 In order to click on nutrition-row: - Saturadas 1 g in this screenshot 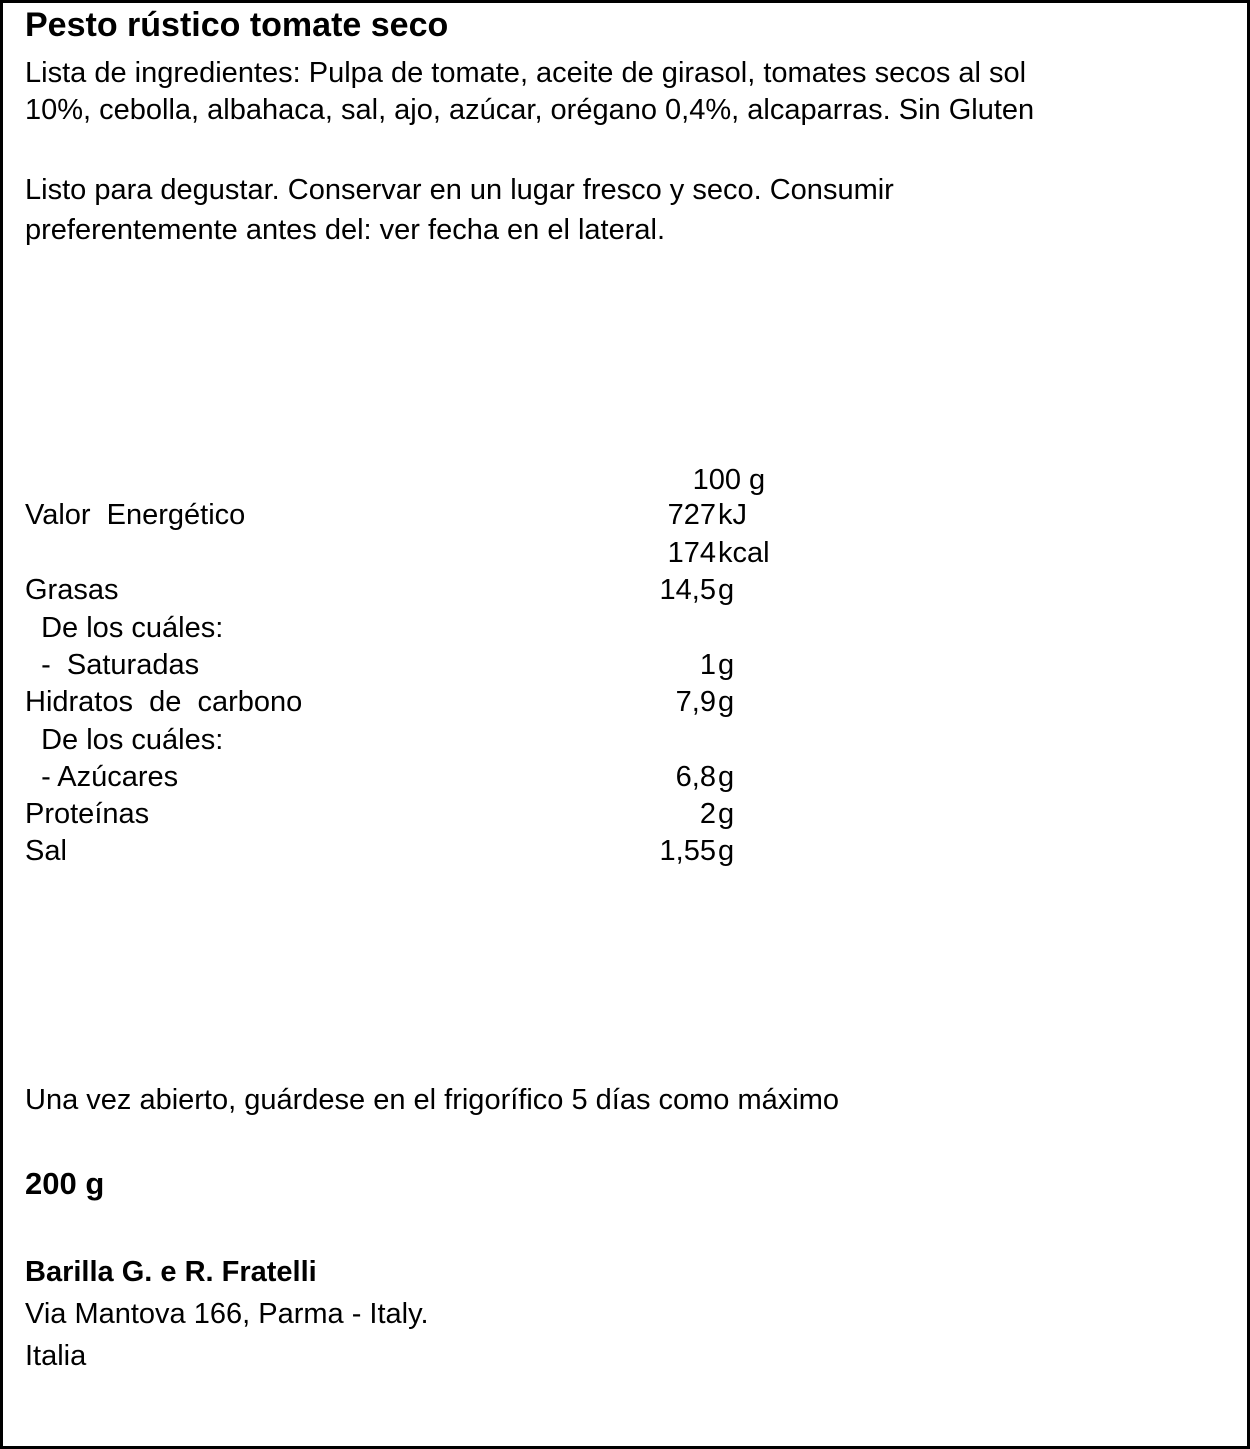, I will do `click(475, 665)`.